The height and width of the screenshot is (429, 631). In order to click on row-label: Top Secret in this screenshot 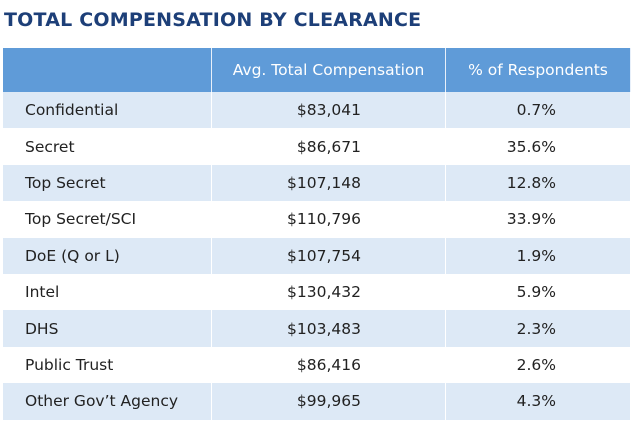, I will do `click(107, 183)`.